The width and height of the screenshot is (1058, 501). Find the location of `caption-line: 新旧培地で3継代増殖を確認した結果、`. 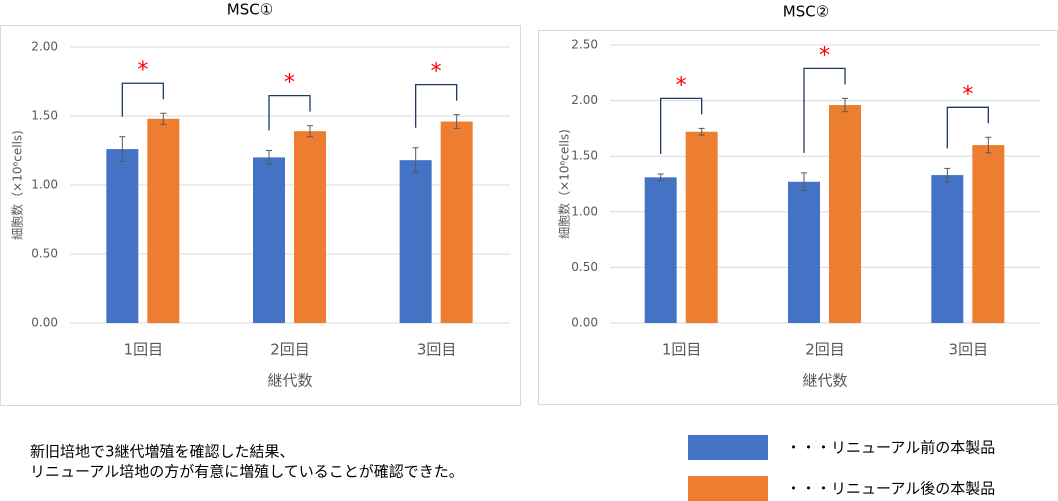

caption-line: 新旧培地で3継代増殖を確認した結果、 is located at coordinates (162, 452).